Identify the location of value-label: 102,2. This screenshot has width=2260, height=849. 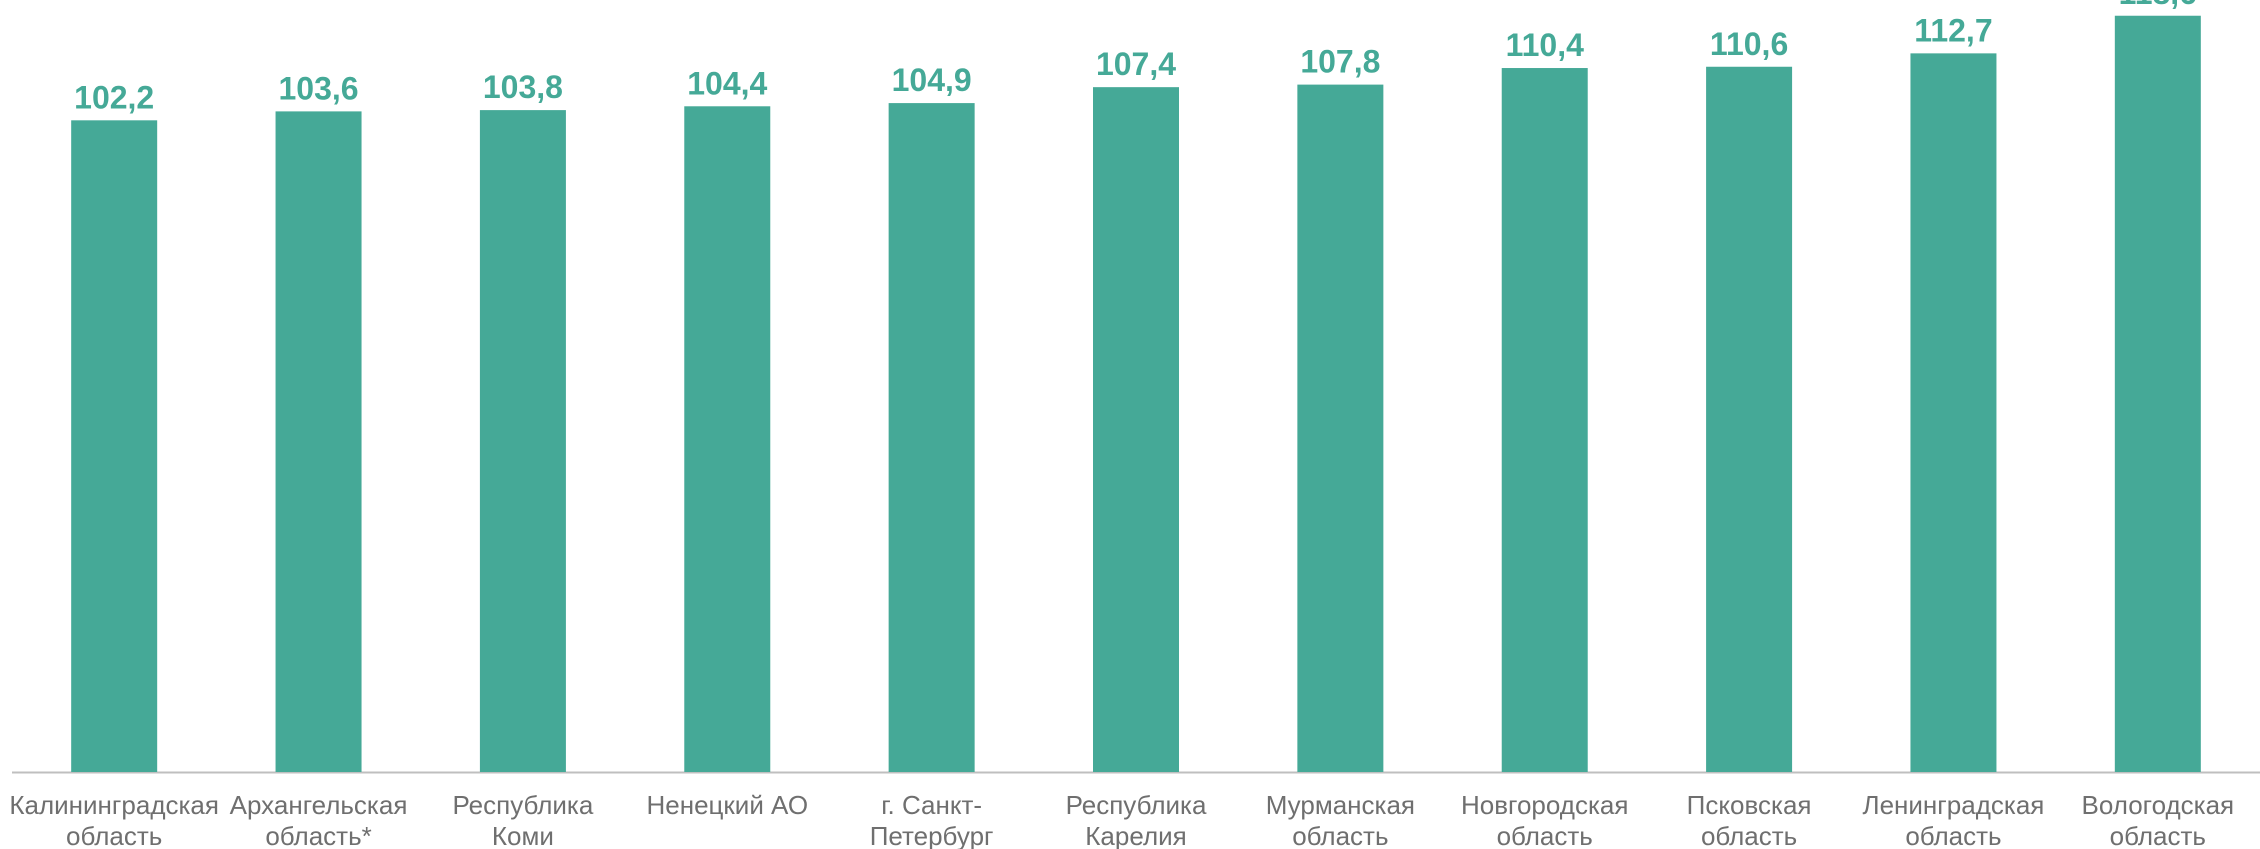
(114, 97).